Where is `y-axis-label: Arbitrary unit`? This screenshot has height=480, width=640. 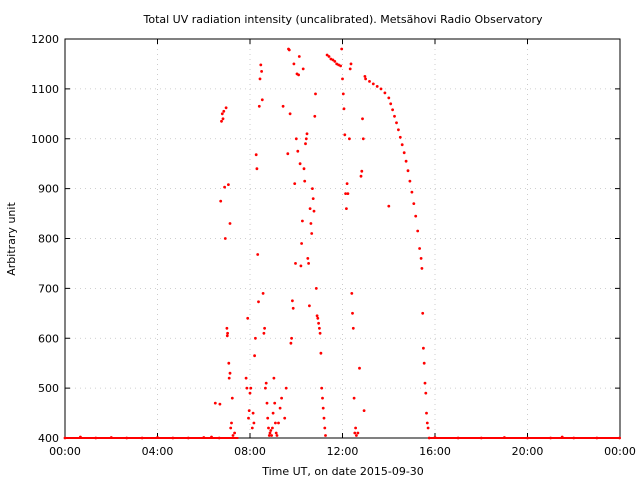
y-axis-label: Arbitrary unit is located at coordinates (11, 239).